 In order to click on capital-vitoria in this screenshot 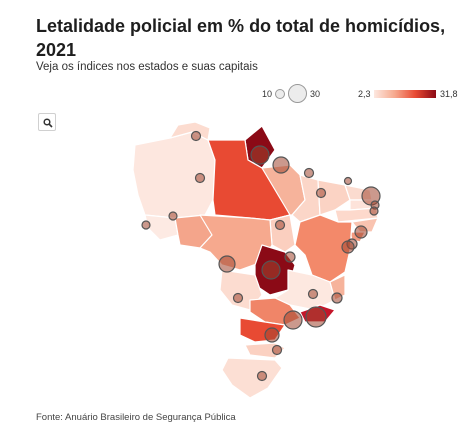, I will do `click(337, 298)`.